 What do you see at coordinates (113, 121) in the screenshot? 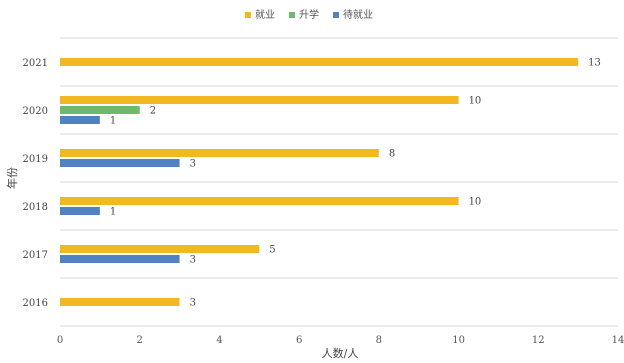
I see `data-label-2020-series-2: 1` at bounding box center [113, 121].